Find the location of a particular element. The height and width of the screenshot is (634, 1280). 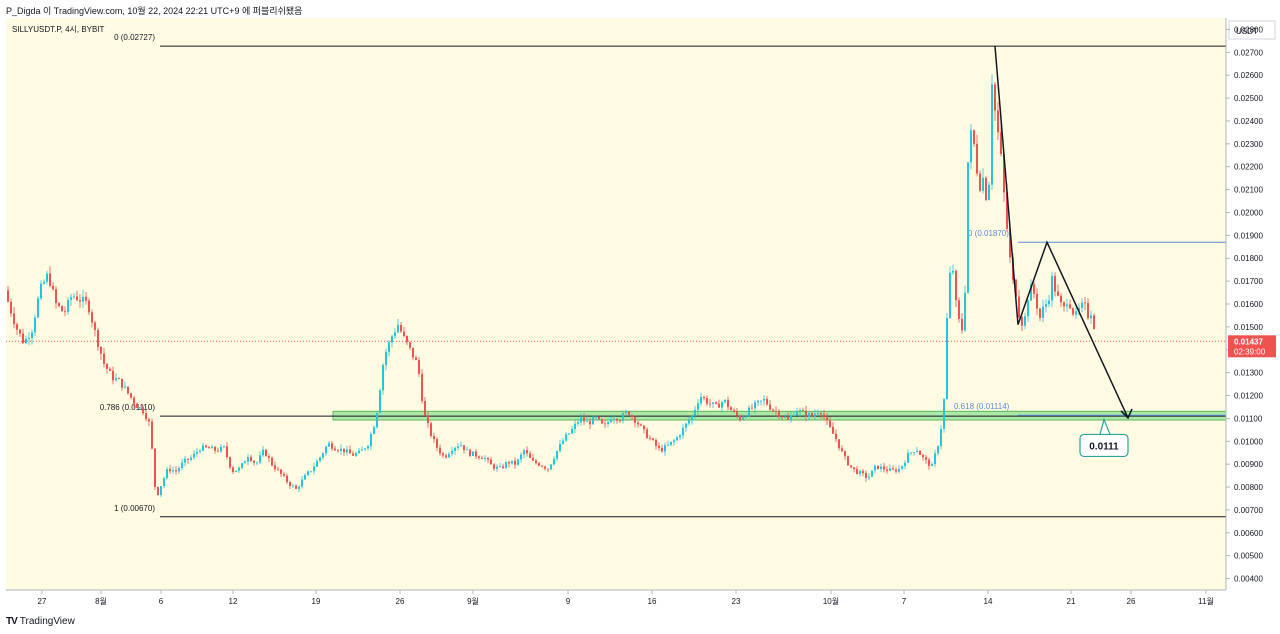

time-axis-panel is located at coordinates (640, 601).